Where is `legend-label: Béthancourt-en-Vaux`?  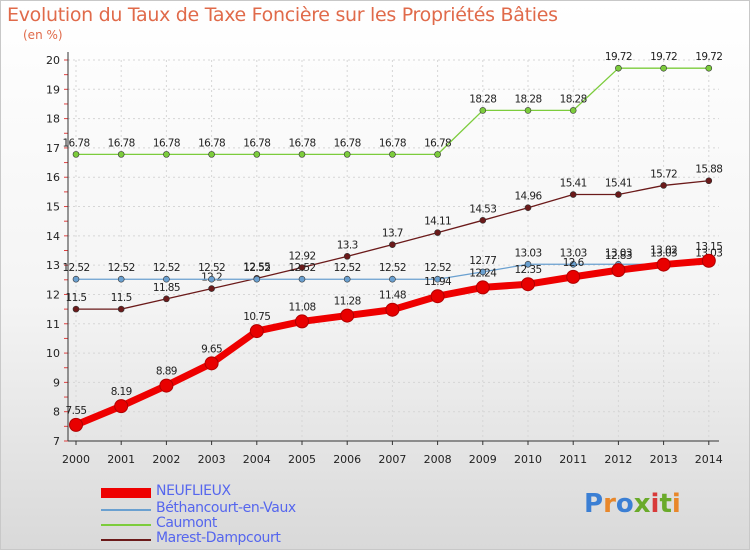 legend-label: Béthancourt-en-Vaux is located at coordinates (226, 508).